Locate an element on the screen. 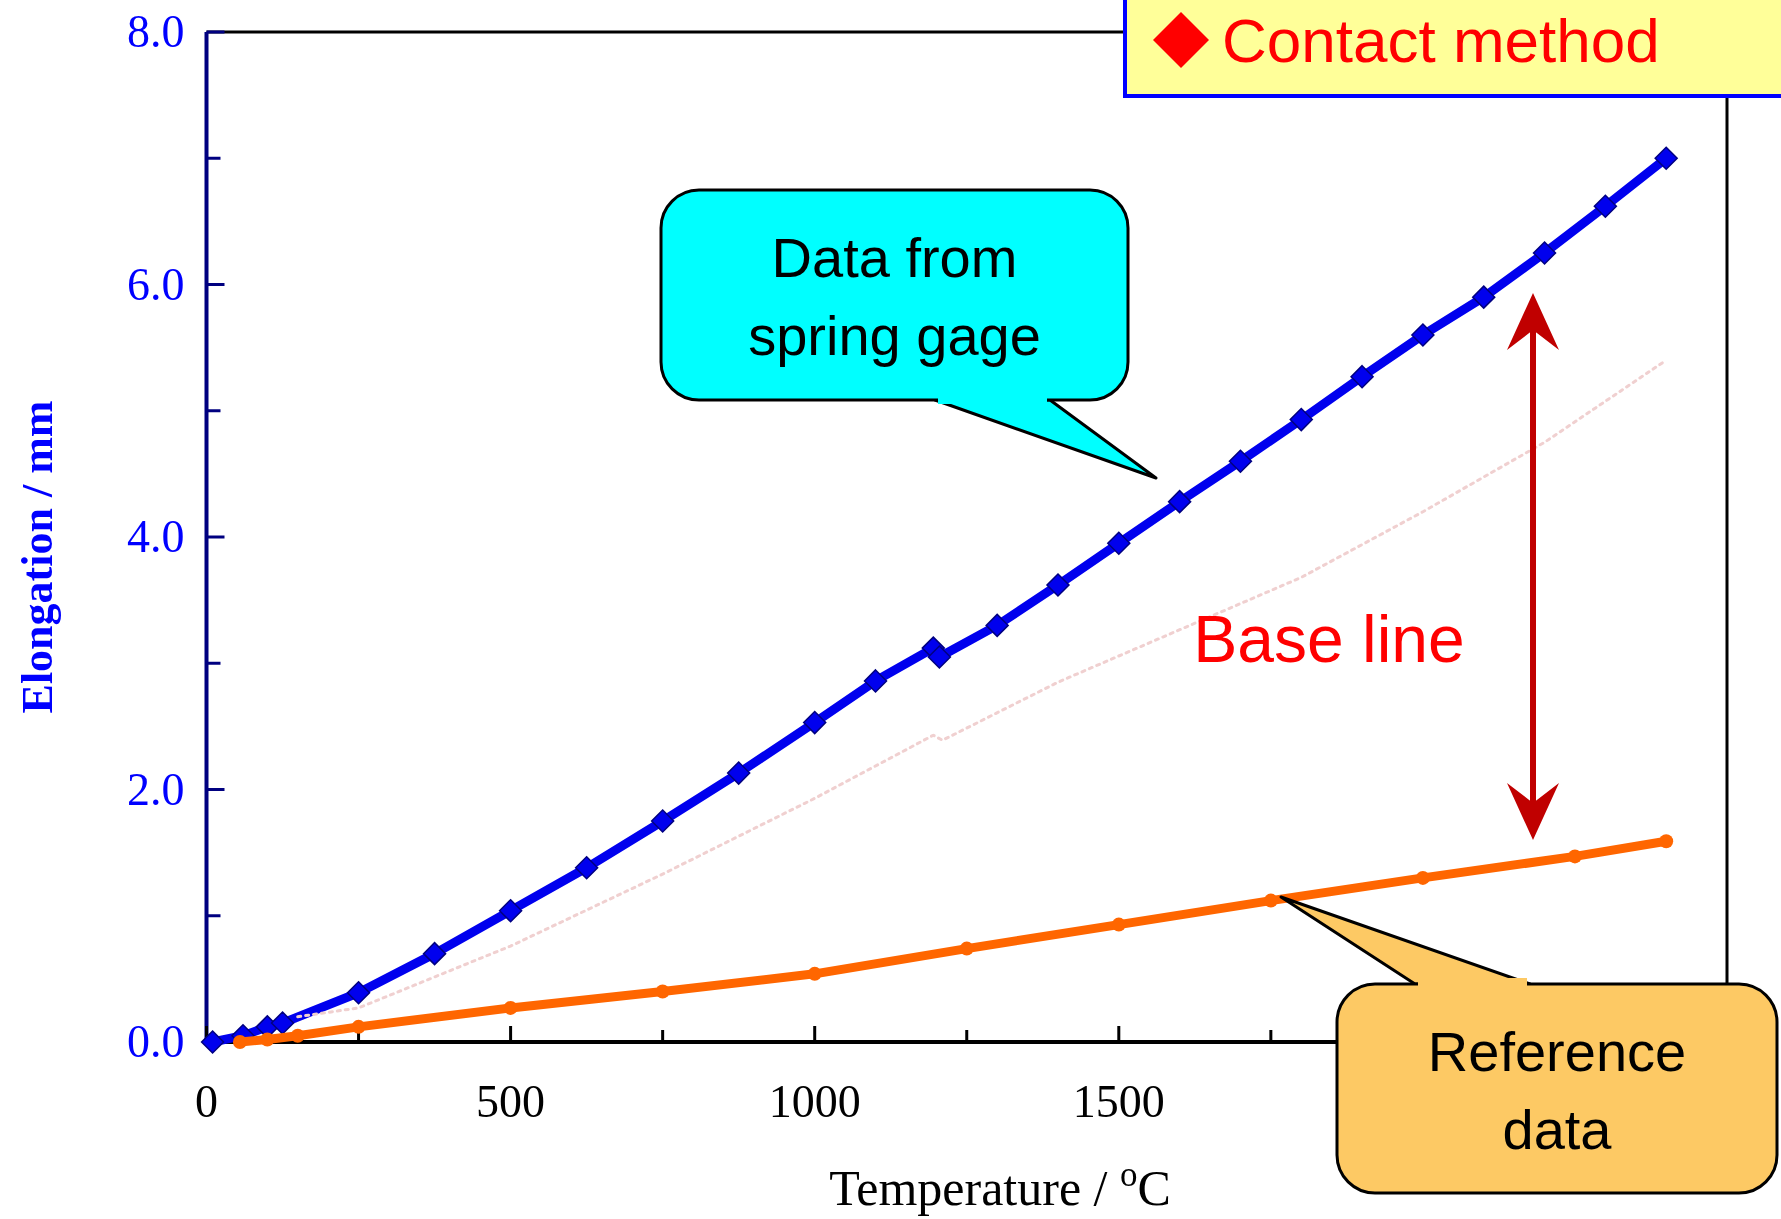 The image size is (1781, 1219). y-tick-label: 2.0 is located at coordinates (156, 789).